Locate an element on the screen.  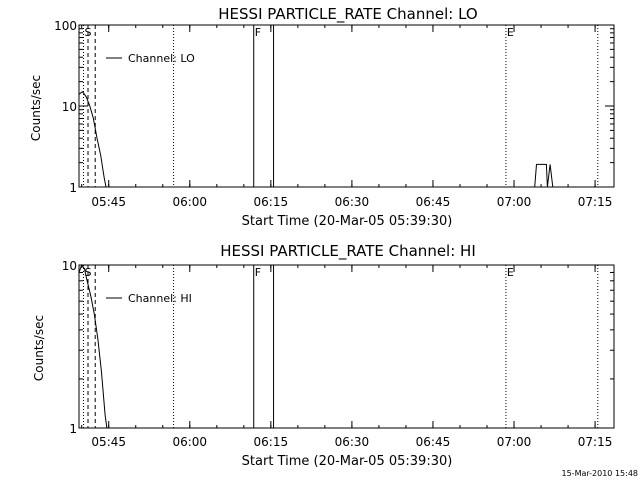
y-tick-label: 100 is located at coordinates (65, 26).